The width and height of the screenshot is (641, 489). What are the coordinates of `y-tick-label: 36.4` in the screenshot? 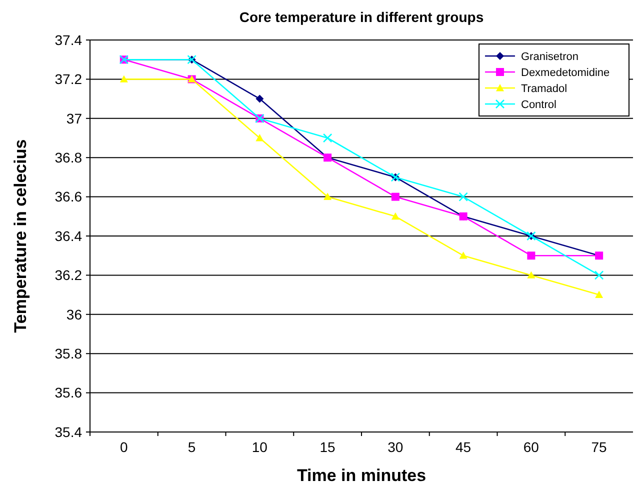 It's located at (68, 236).